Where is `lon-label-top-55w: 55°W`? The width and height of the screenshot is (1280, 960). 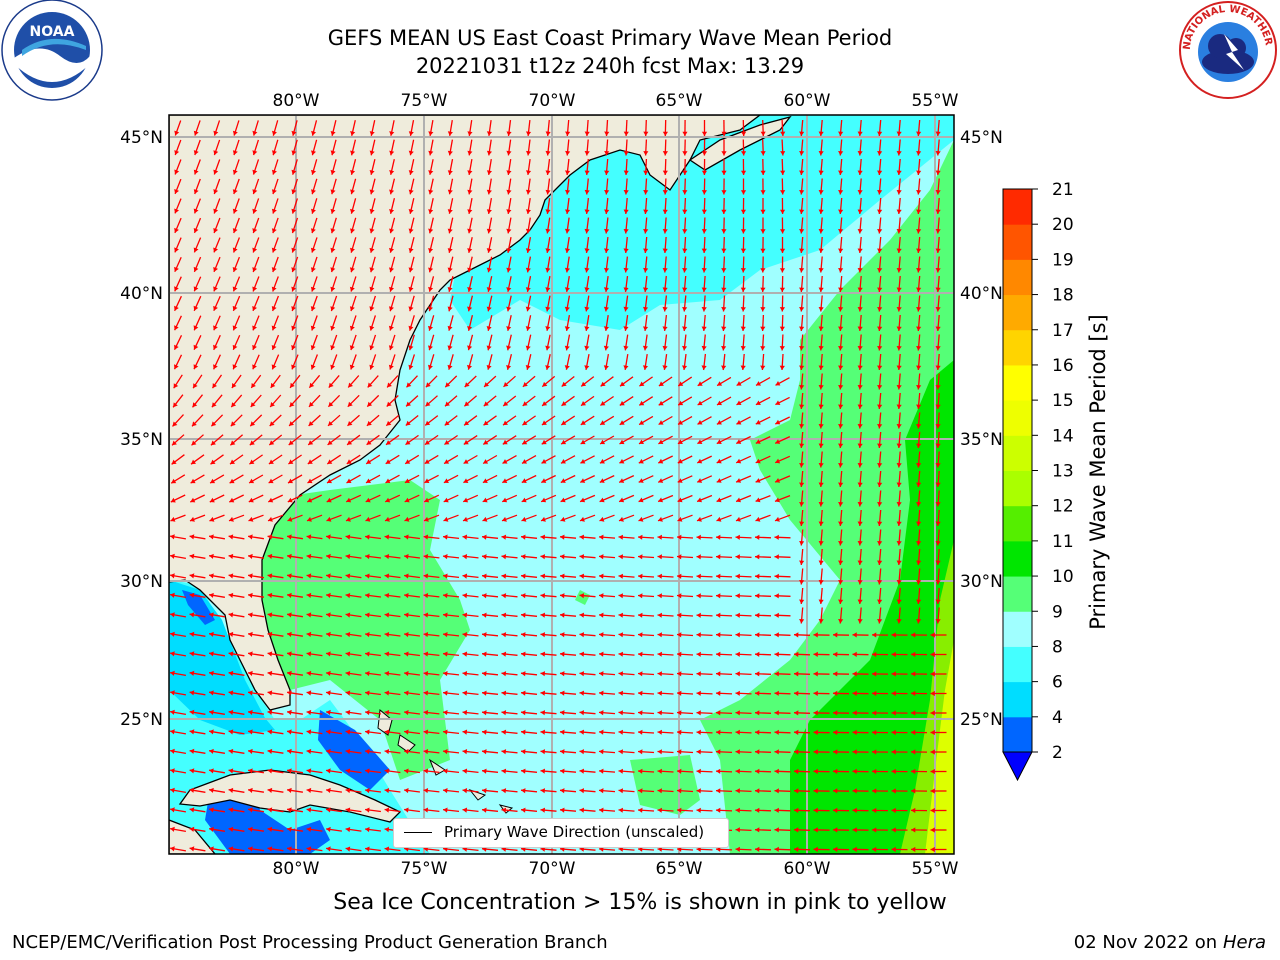 lon-label-top-55w: 55°W is located at coordinates (935, 101).